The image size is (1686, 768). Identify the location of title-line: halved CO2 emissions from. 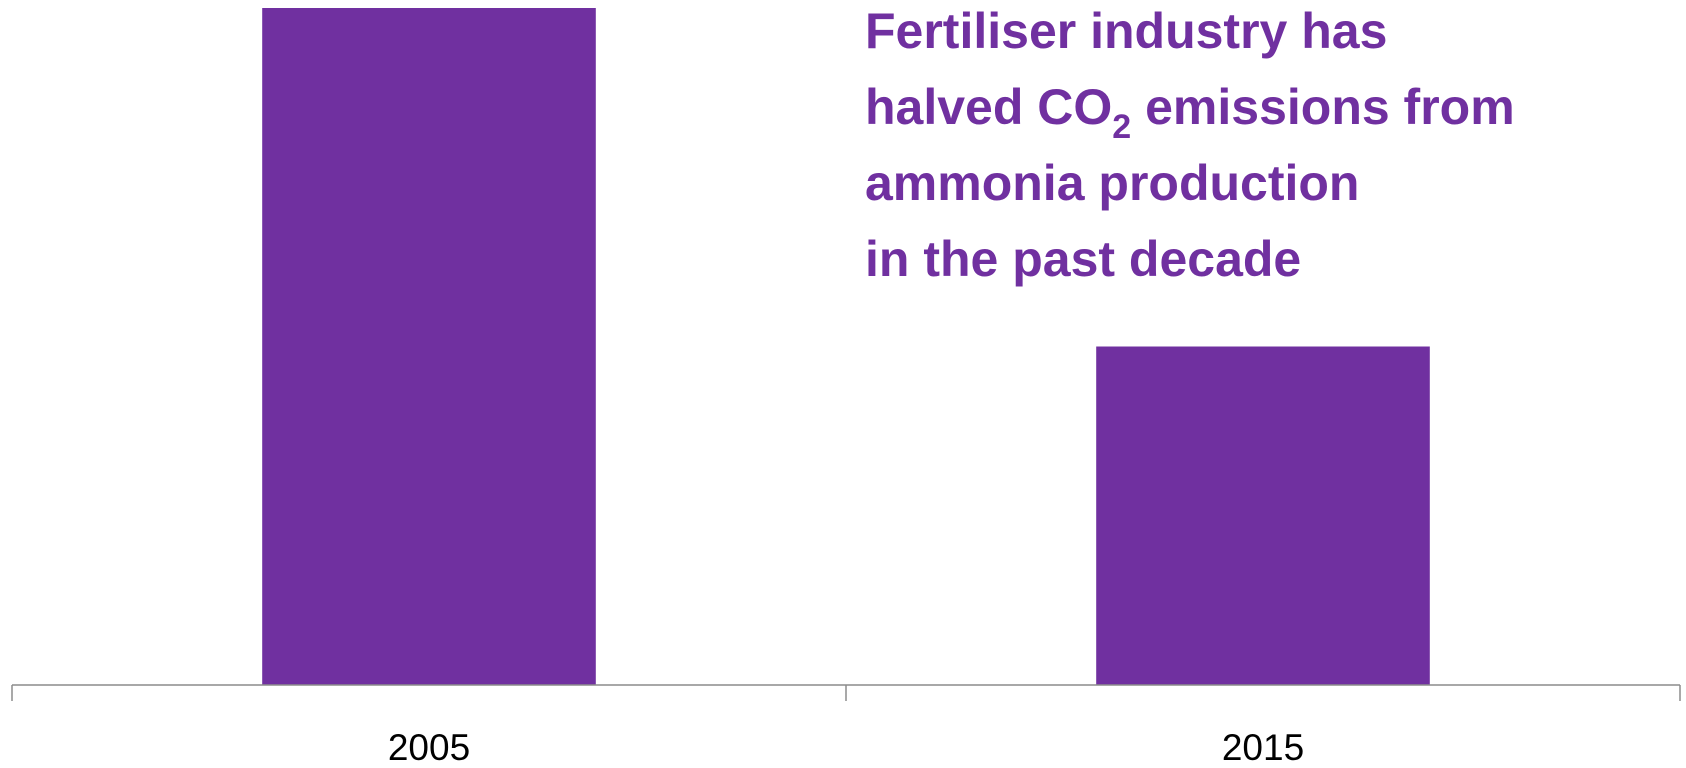
(1190, 112).